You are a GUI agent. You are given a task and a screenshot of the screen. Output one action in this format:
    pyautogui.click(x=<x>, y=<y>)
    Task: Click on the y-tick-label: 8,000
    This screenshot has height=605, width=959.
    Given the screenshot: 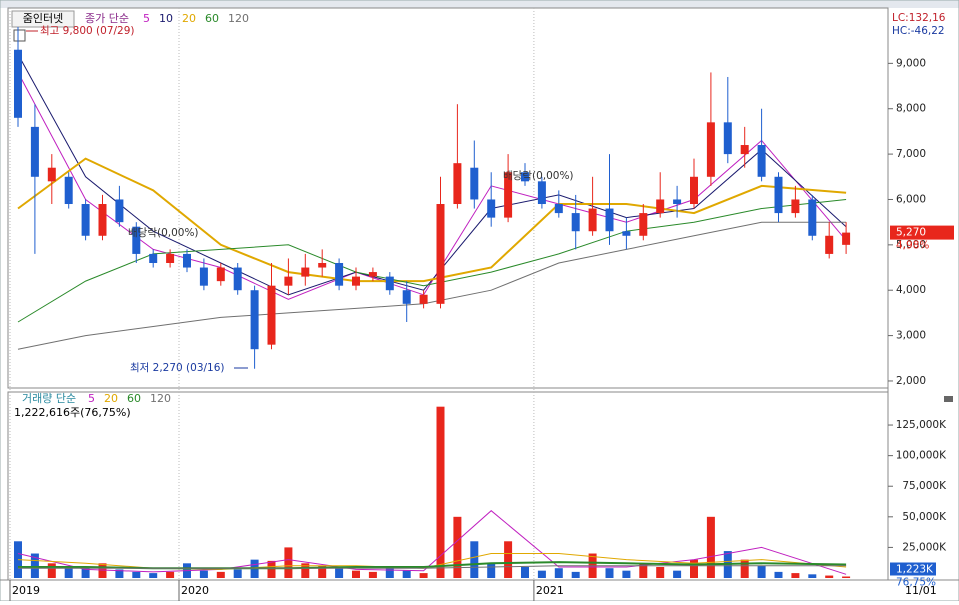 What is the action you would take?
    pyautogui.click(x=911, y=109)
    